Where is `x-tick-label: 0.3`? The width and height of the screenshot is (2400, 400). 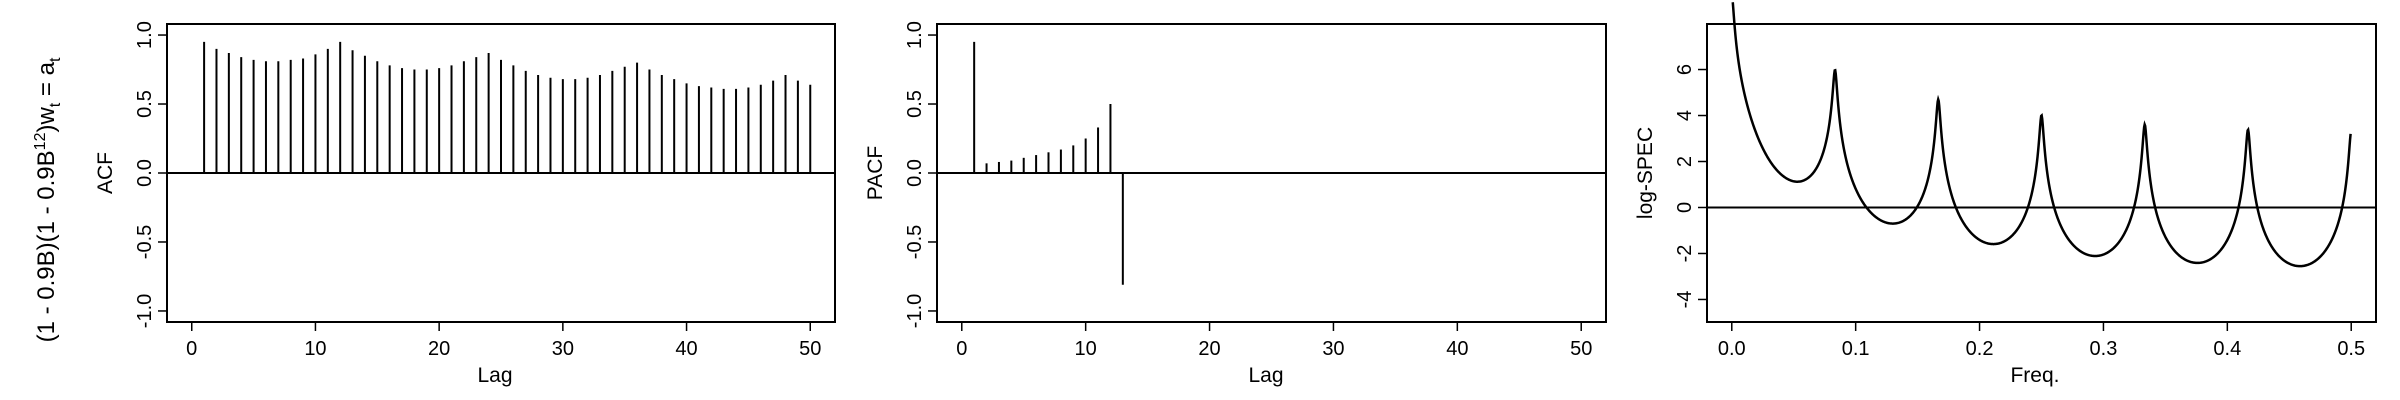
x-tick-label: 0.3 is located at coordinates (2104, 349).